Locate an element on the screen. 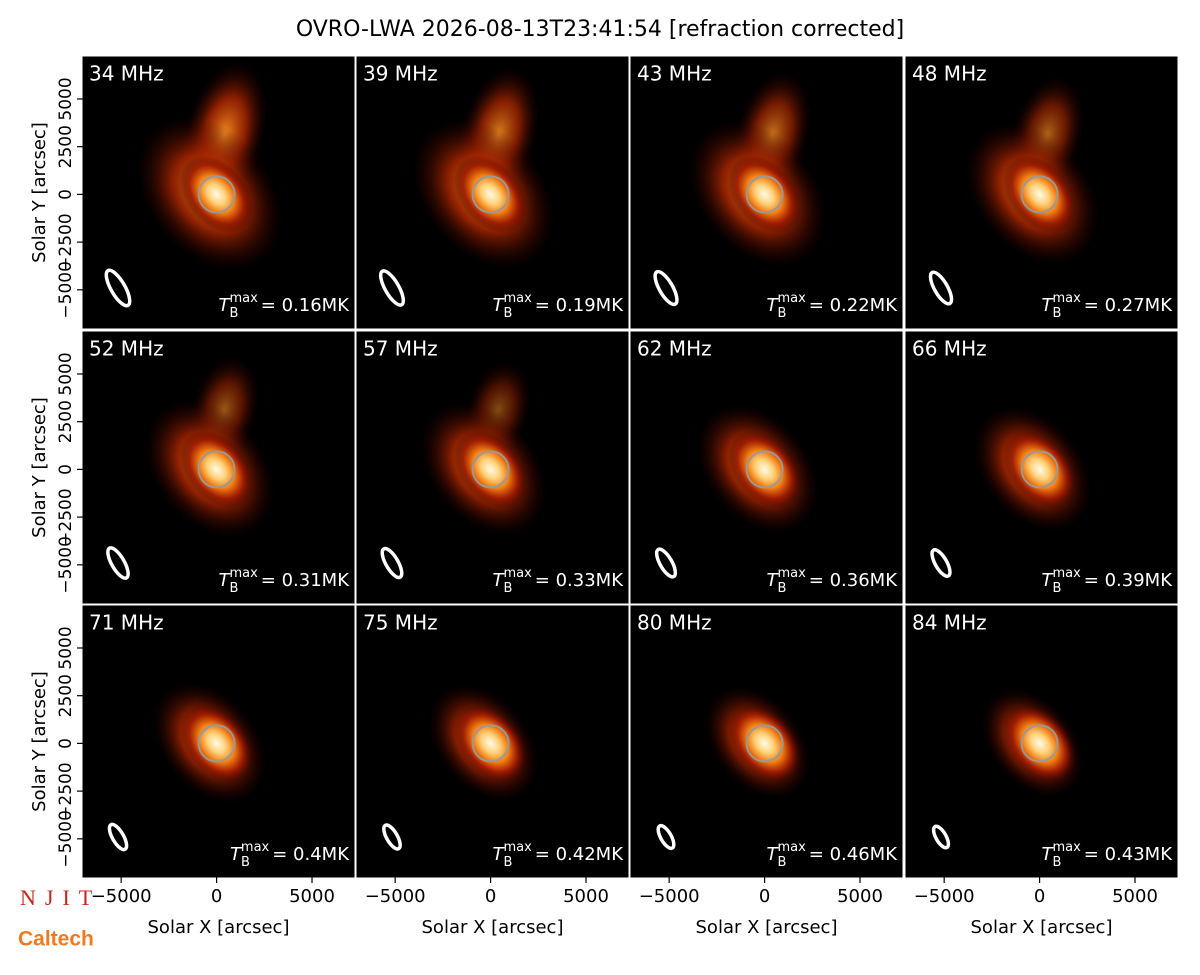 This screenshot has width=1200, height=975. tb-max-label: TBmax = 0.31MK is located at coordinates (285, 581).